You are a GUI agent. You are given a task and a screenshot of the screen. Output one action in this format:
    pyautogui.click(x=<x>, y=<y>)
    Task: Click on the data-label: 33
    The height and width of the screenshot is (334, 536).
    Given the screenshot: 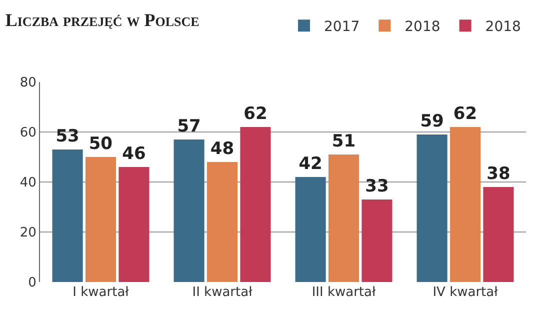 What is the action you would take?
    pyautogui.click(x=377, y=186)
    